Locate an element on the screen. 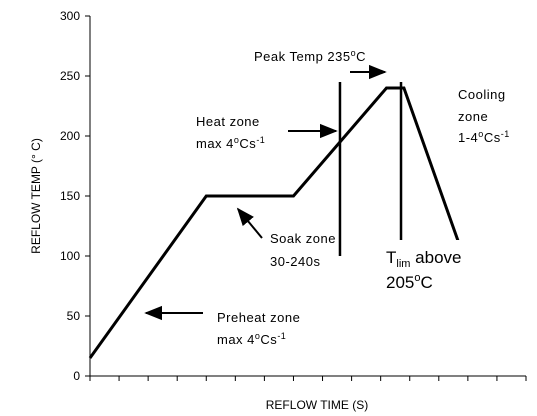  tlim-label-bg is located at coordinates (438, 268).